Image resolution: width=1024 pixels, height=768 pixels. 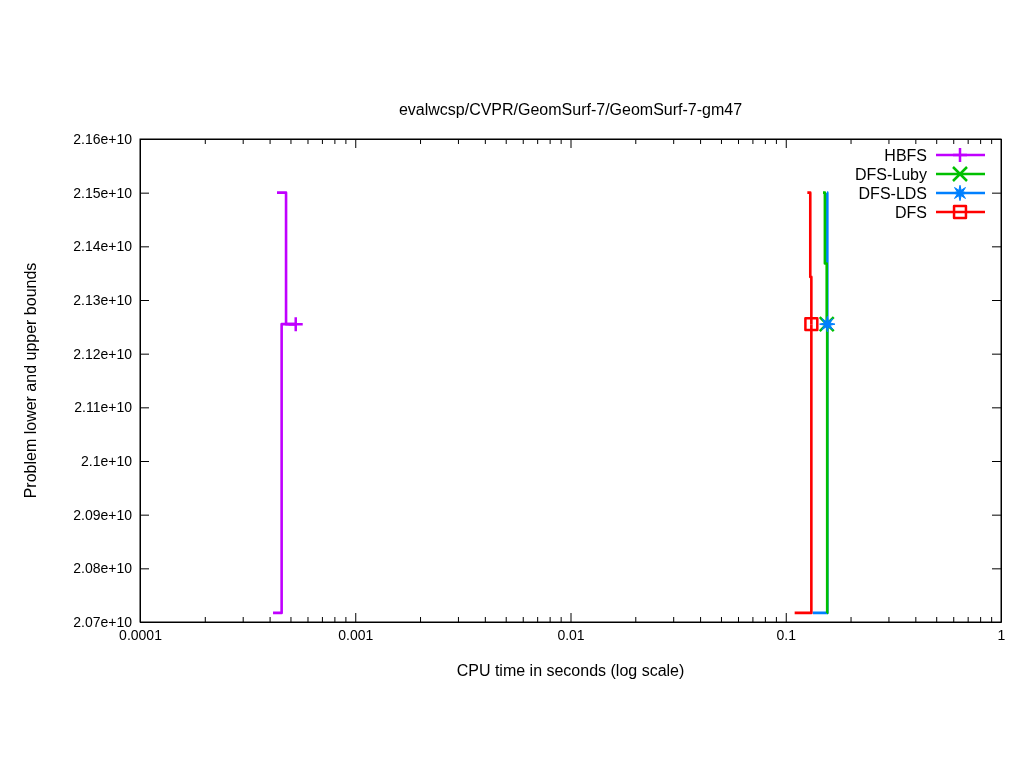 I want to click on y-tick-label: 2.16e+10, so click(x=103, y=138).